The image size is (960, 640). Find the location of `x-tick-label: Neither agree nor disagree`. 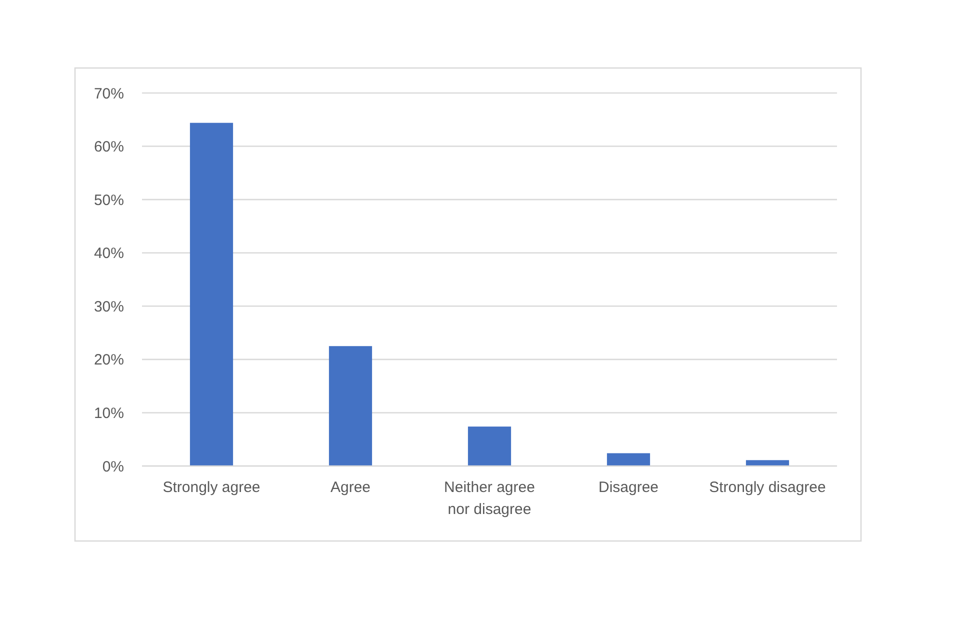

x-tick-label: Neither agree nor disagree is located at coordinates (489, 498).